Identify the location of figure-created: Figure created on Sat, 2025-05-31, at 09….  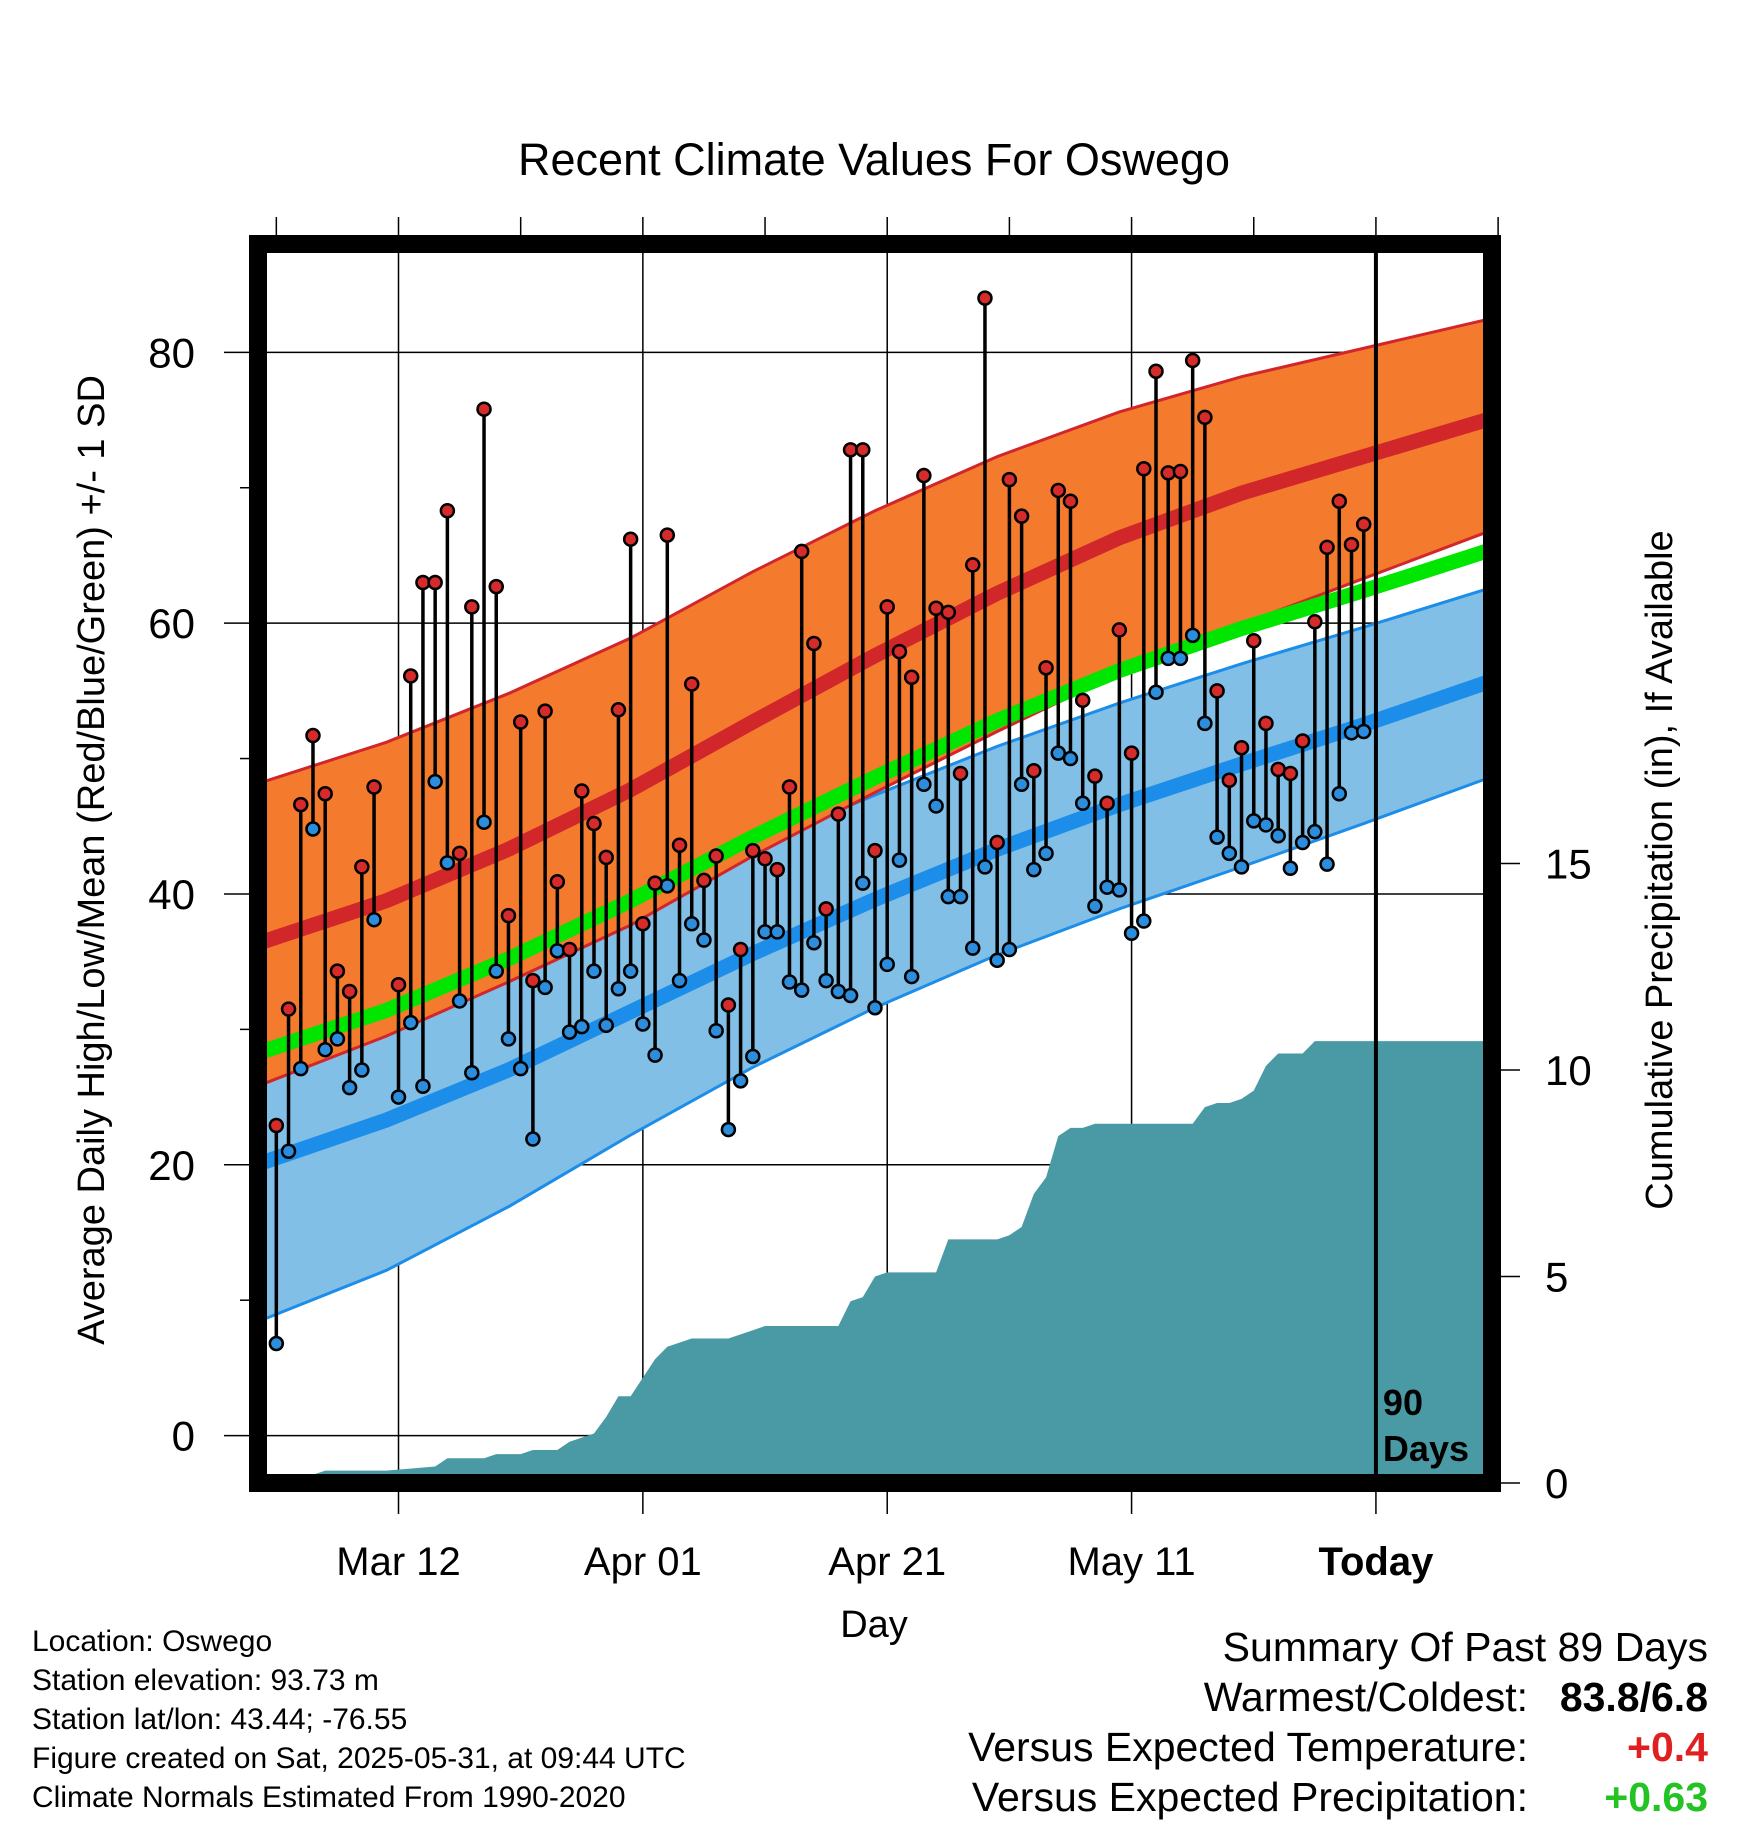
(359, 1758).